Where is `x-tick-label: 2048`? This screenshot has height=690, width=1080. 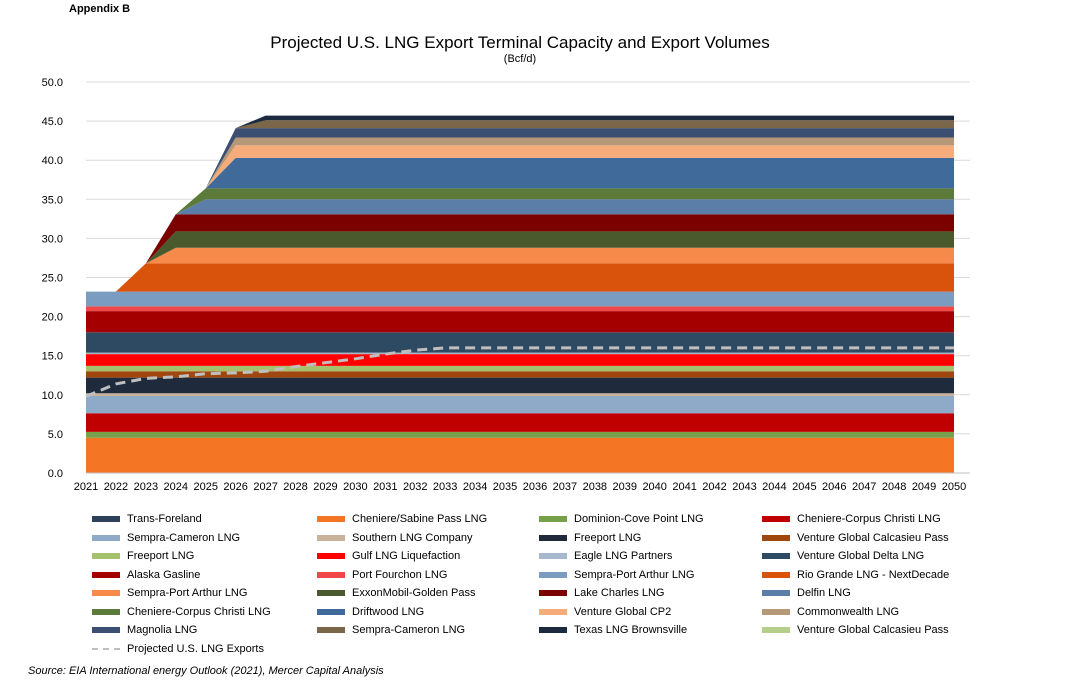 x-tick-label: 2048 is located at coordinates (894, 487).